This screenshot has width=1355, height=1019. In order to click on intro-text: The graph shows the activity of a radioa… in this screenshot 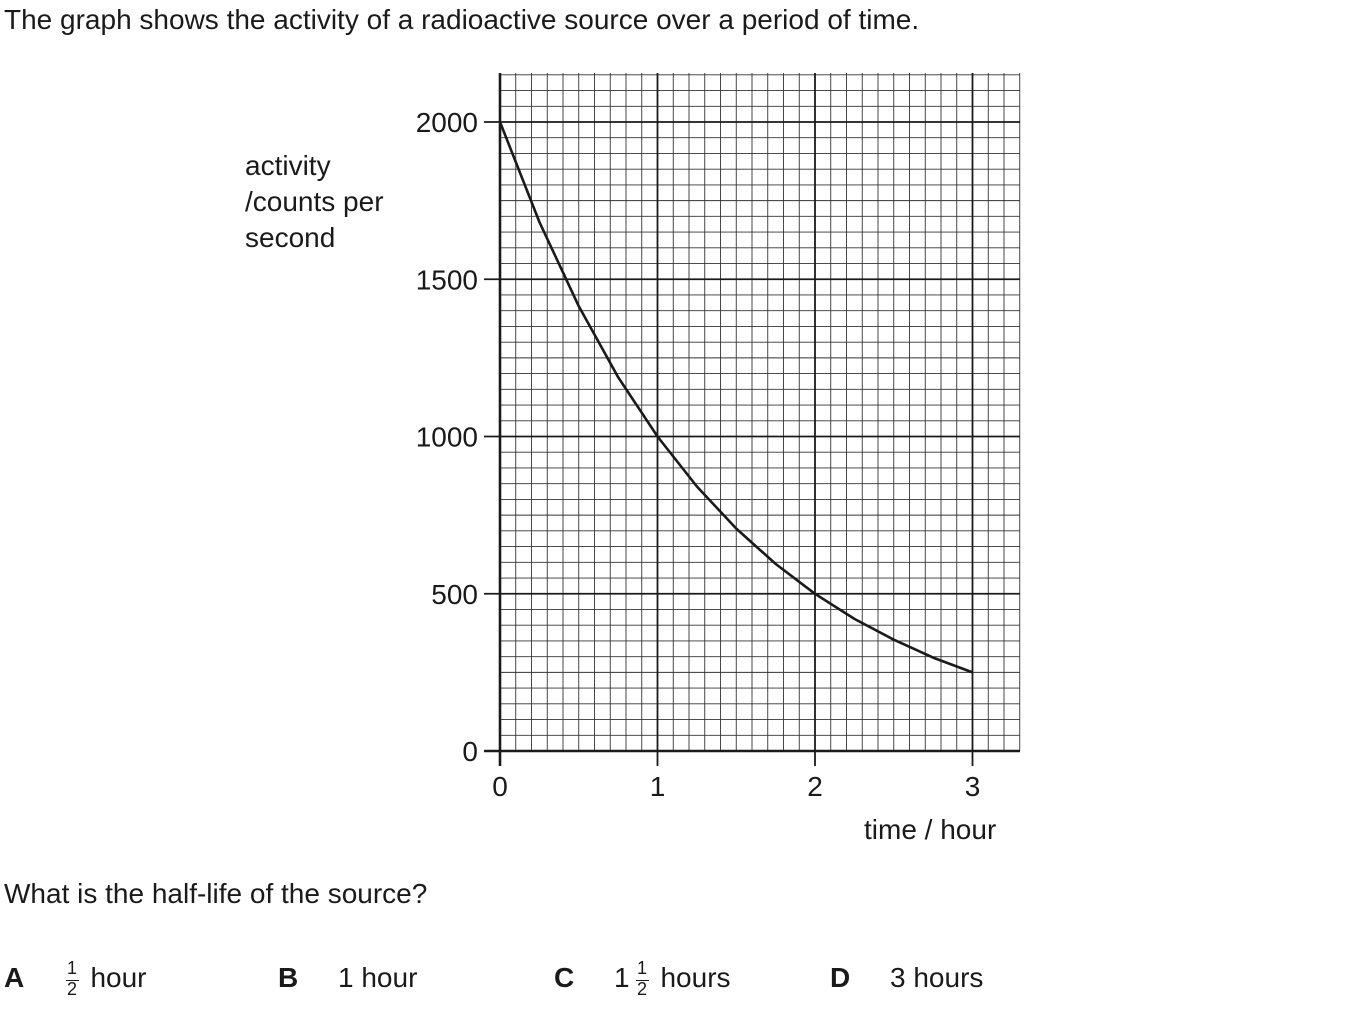, I will do `click(462, 19)`.